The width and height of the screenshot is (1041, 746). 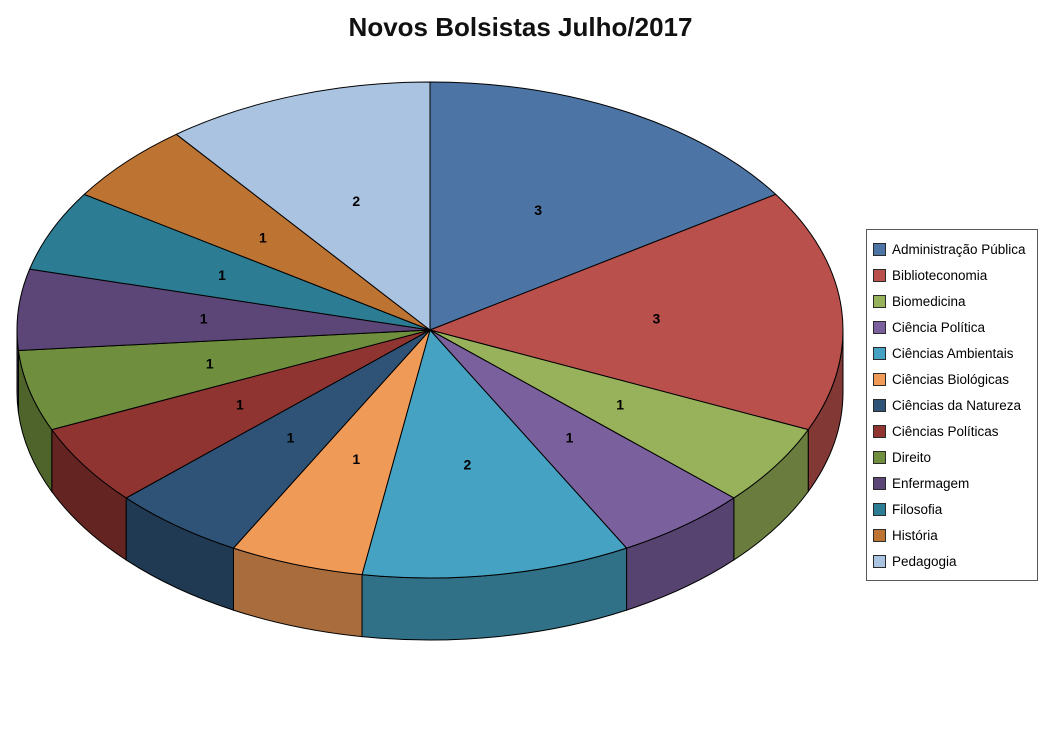 I want to click on data-label-administracao-publica: 3, so click(x=538, y=210).